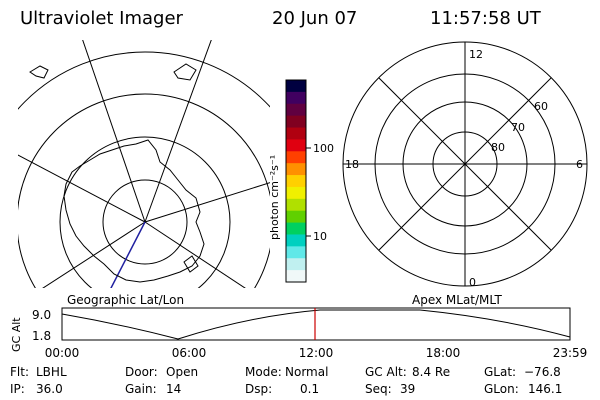 This screenshot has width=600, height=400. I want to click on observation-time: 11:57:58 UT, so click(486, 18).